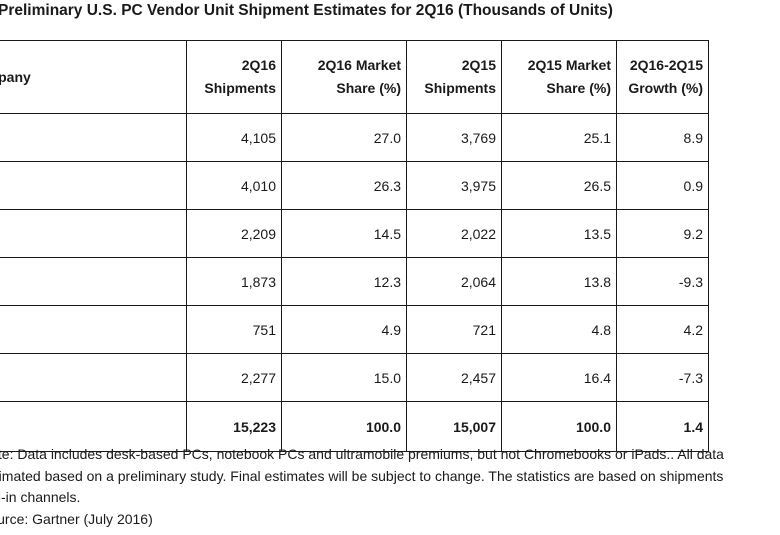 The image size is (780, 535). I want to click on cell-2q15-shipments: 2,064, so click(454, 281).